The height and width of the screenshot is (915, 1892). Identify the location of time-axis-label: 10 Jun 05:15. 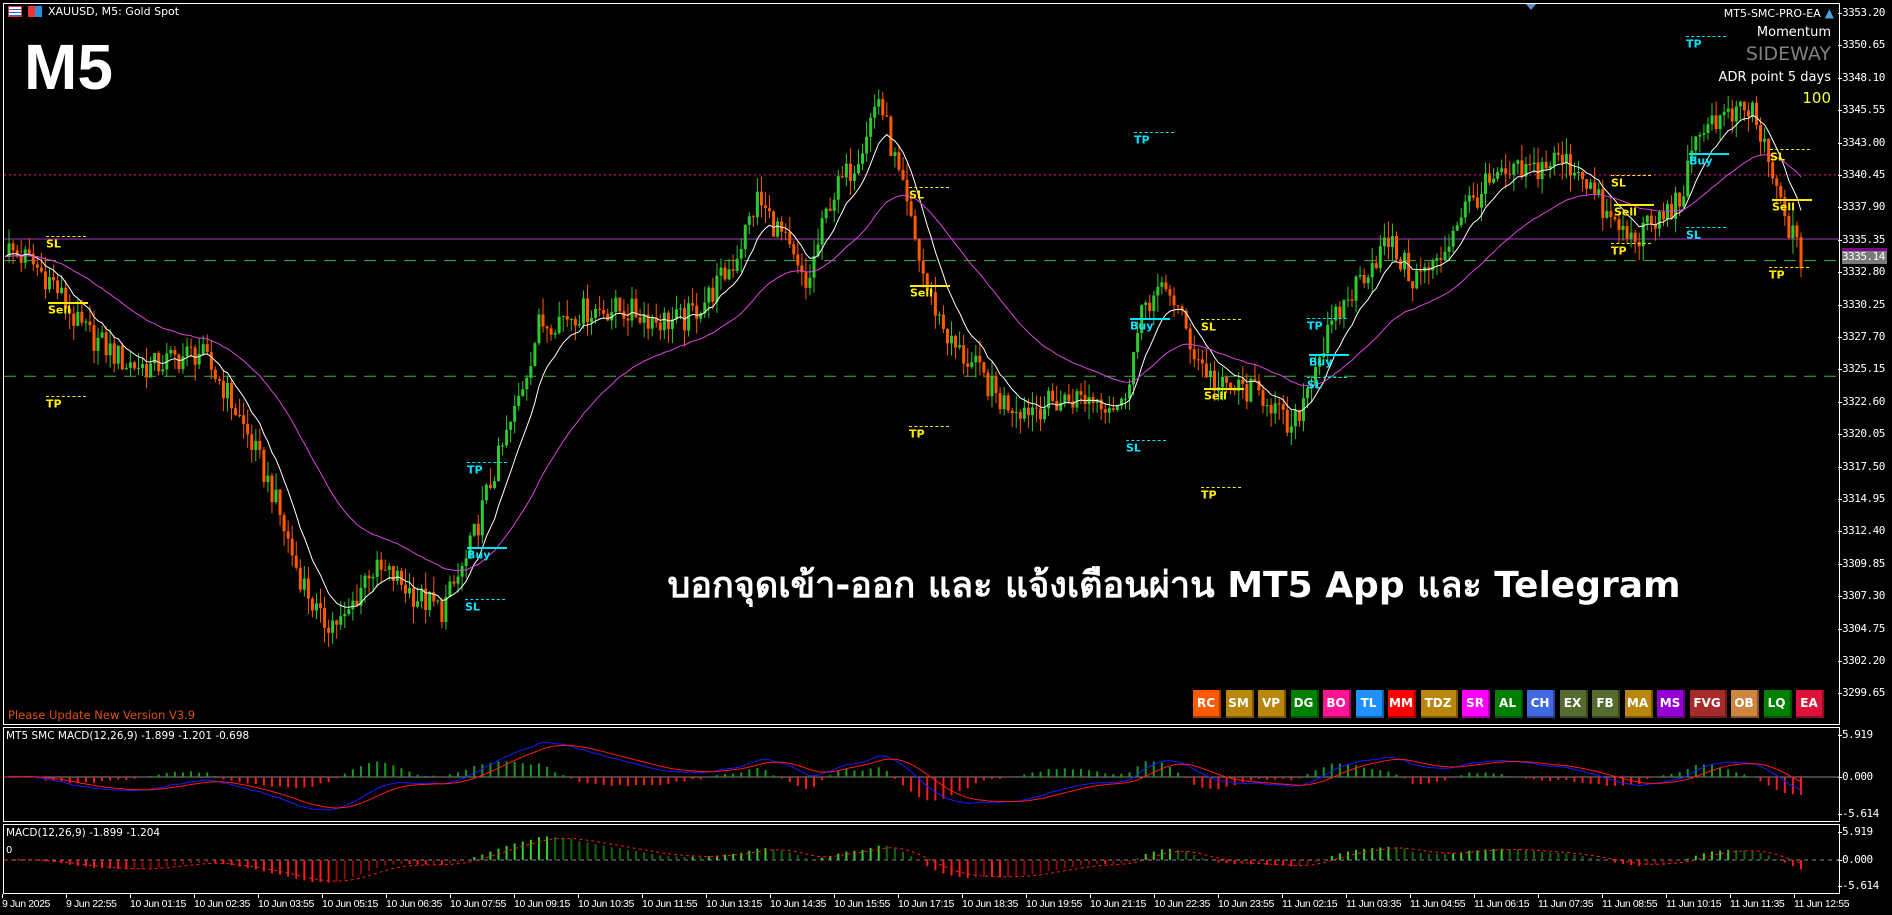
(350, 902).